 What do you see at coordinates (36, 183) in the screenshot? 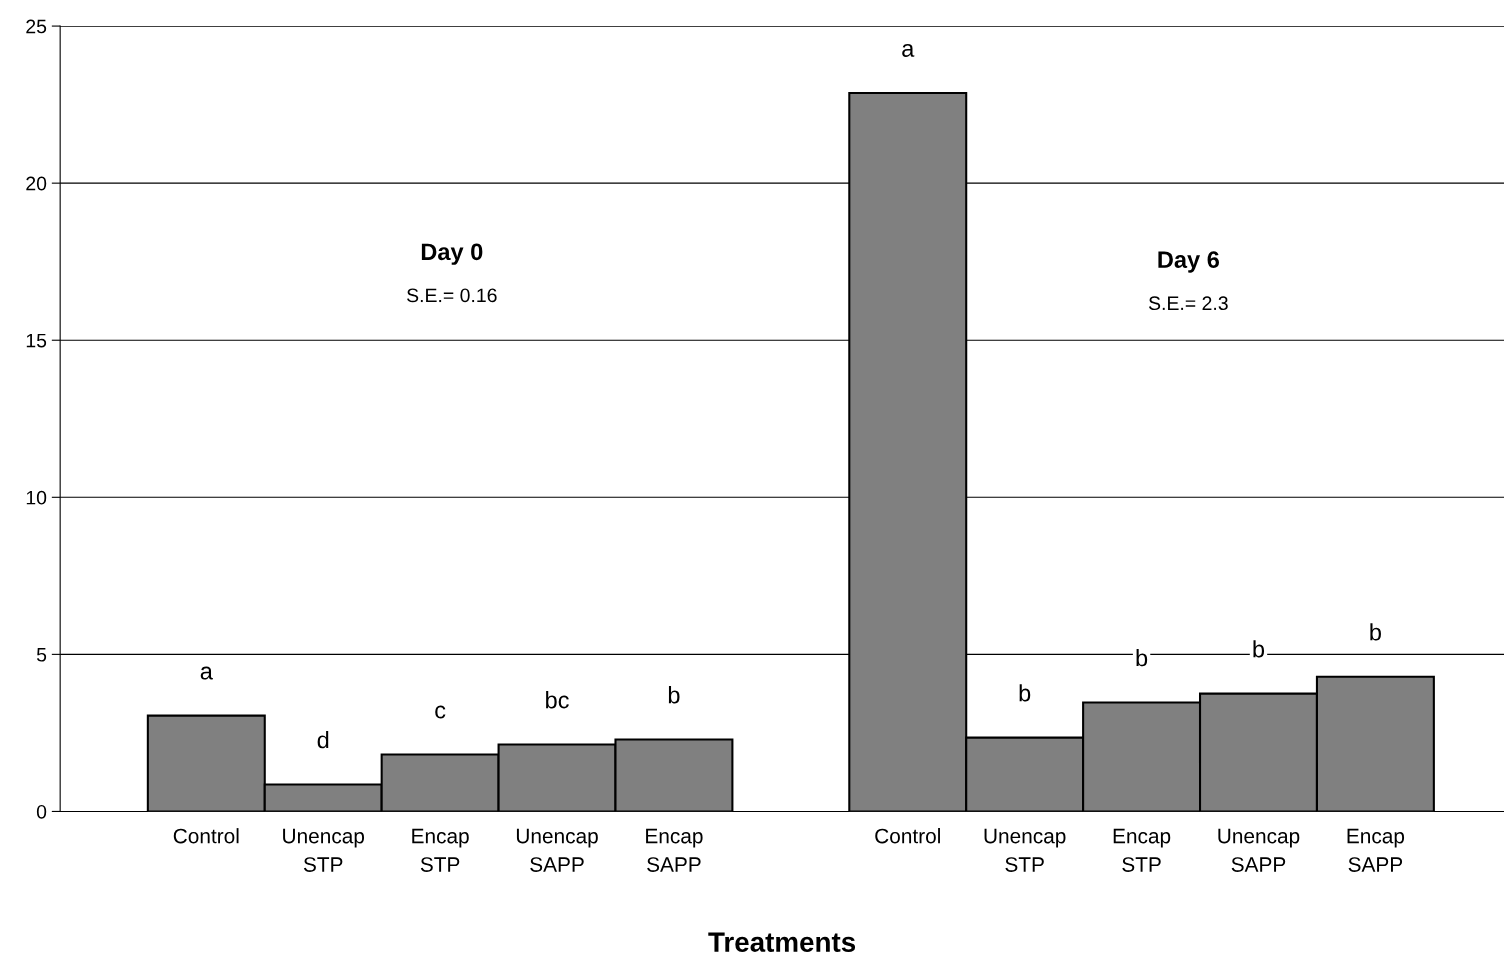
I see `y-tick-label: 20` at bounding box center [36, 183].